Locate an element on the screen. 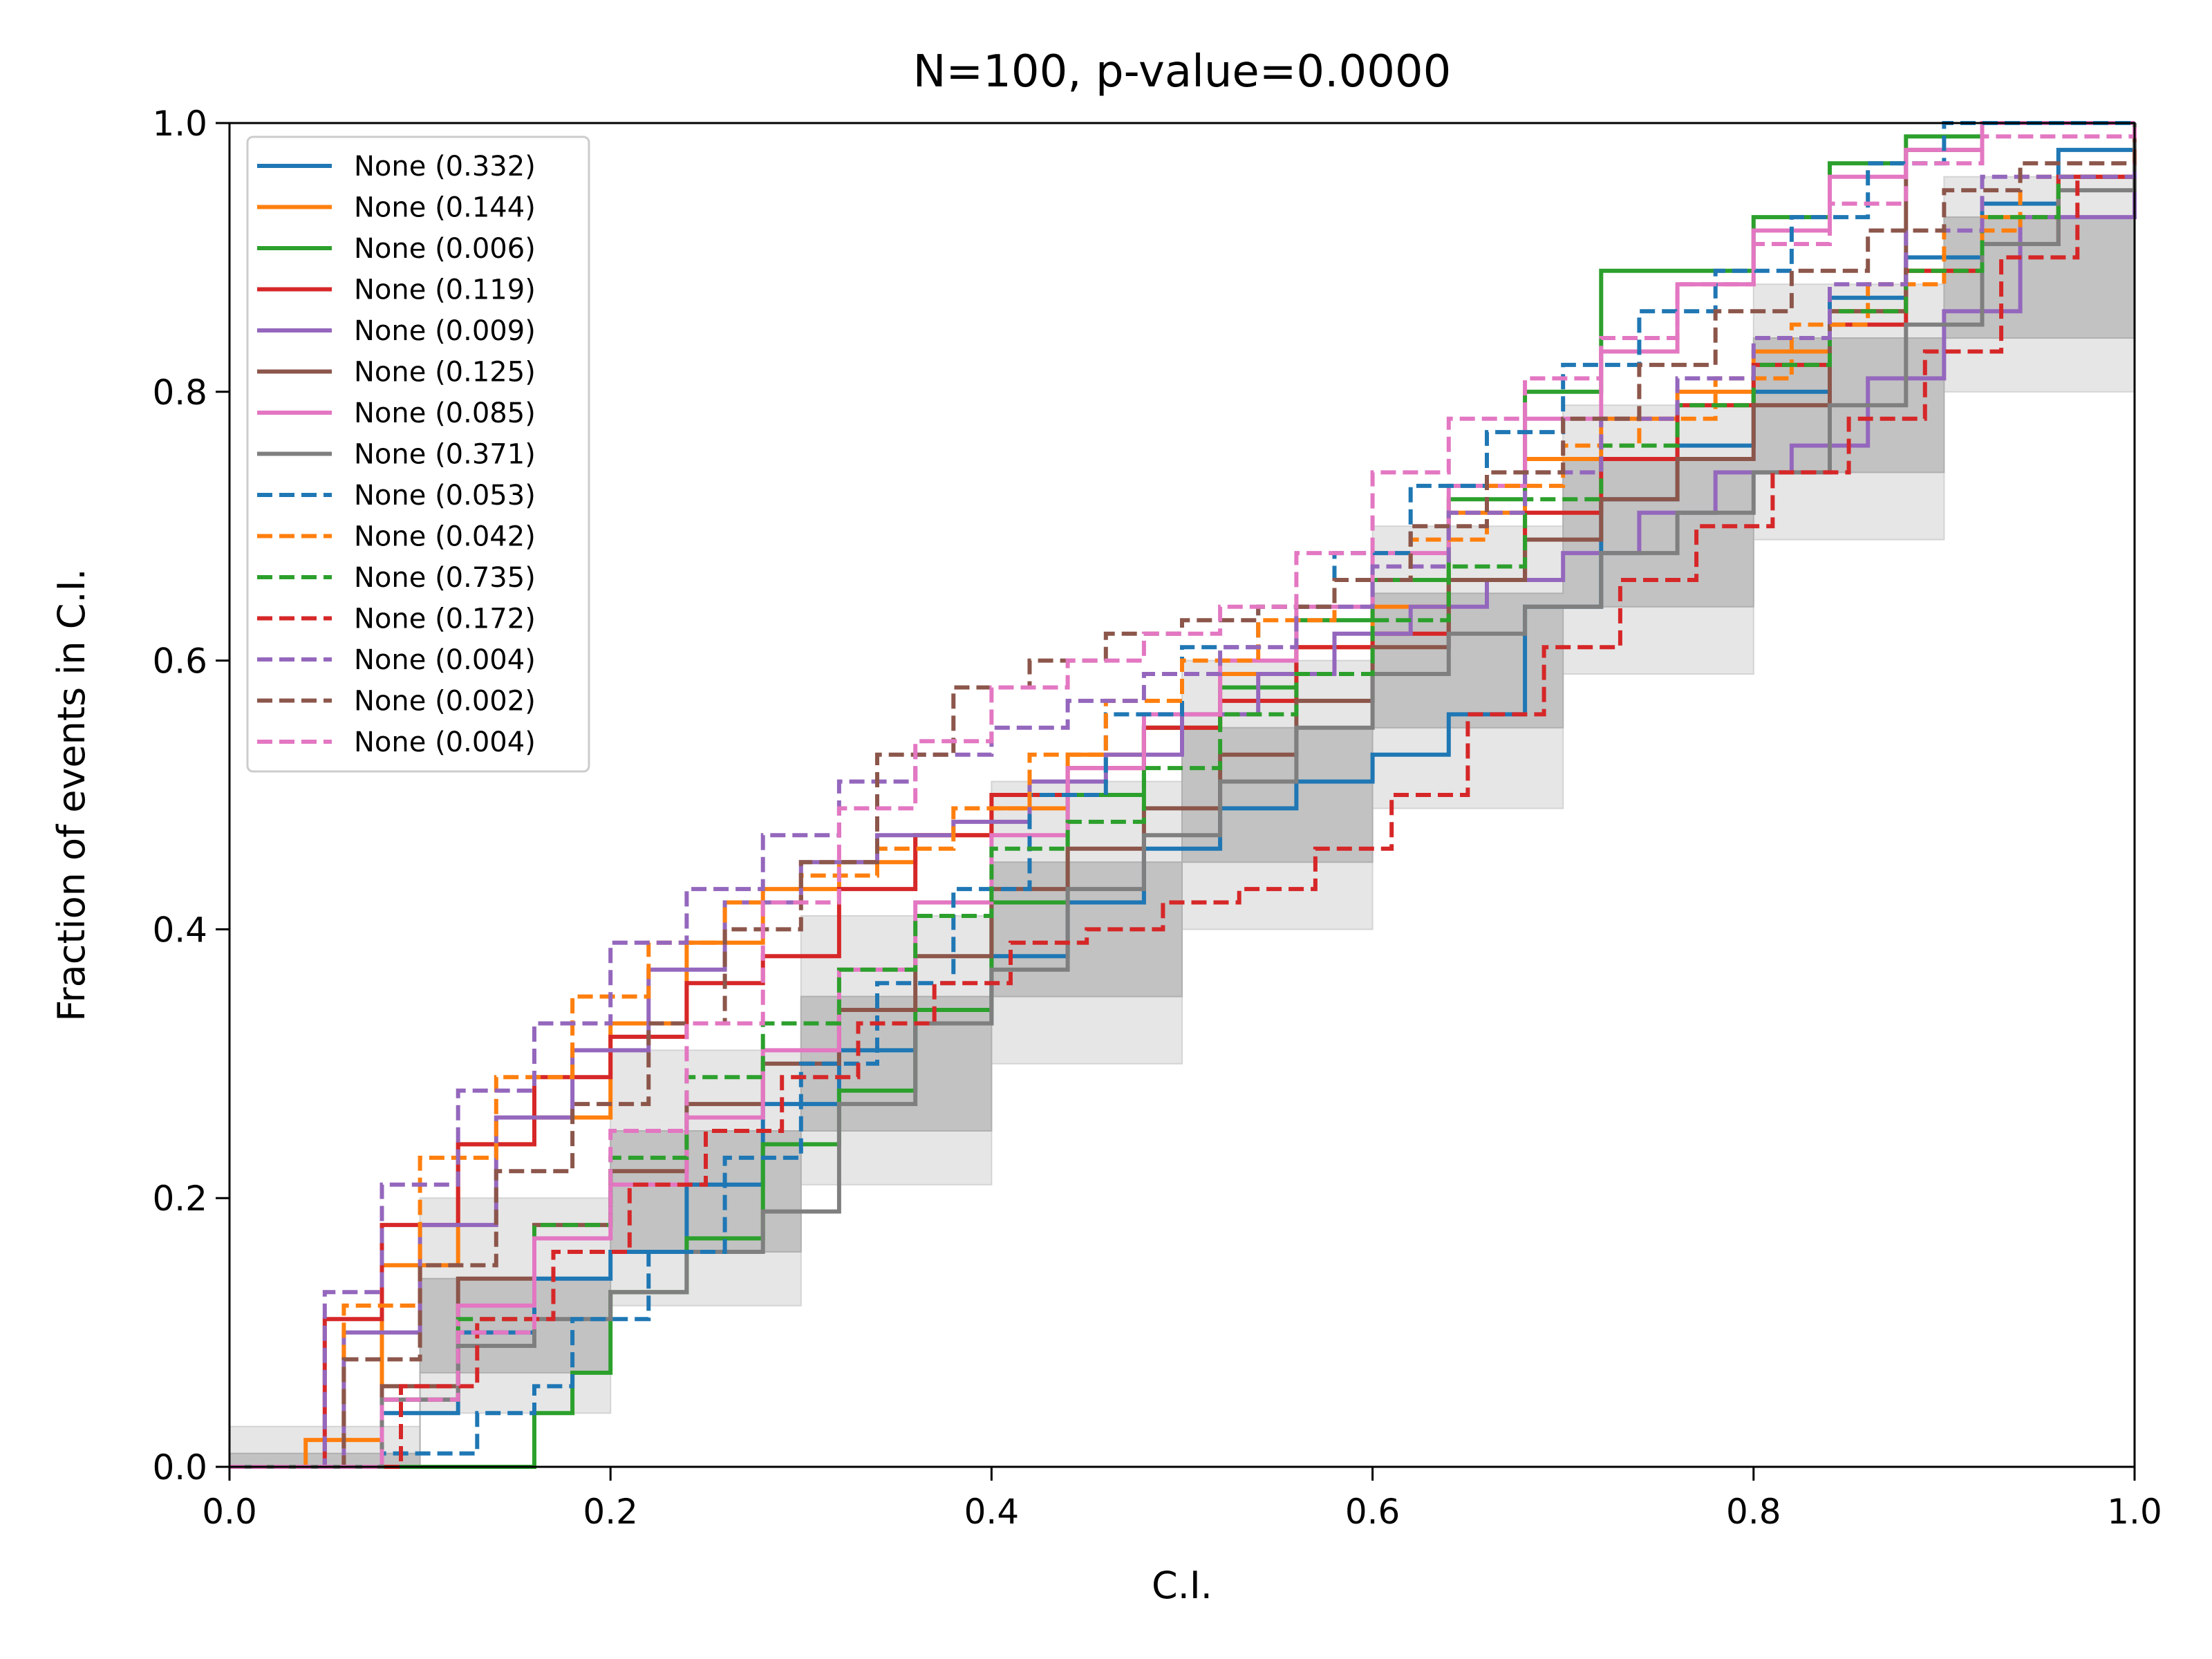  y-axis-label: Fraction of events in C.I. is located at coordinates (71, 794).